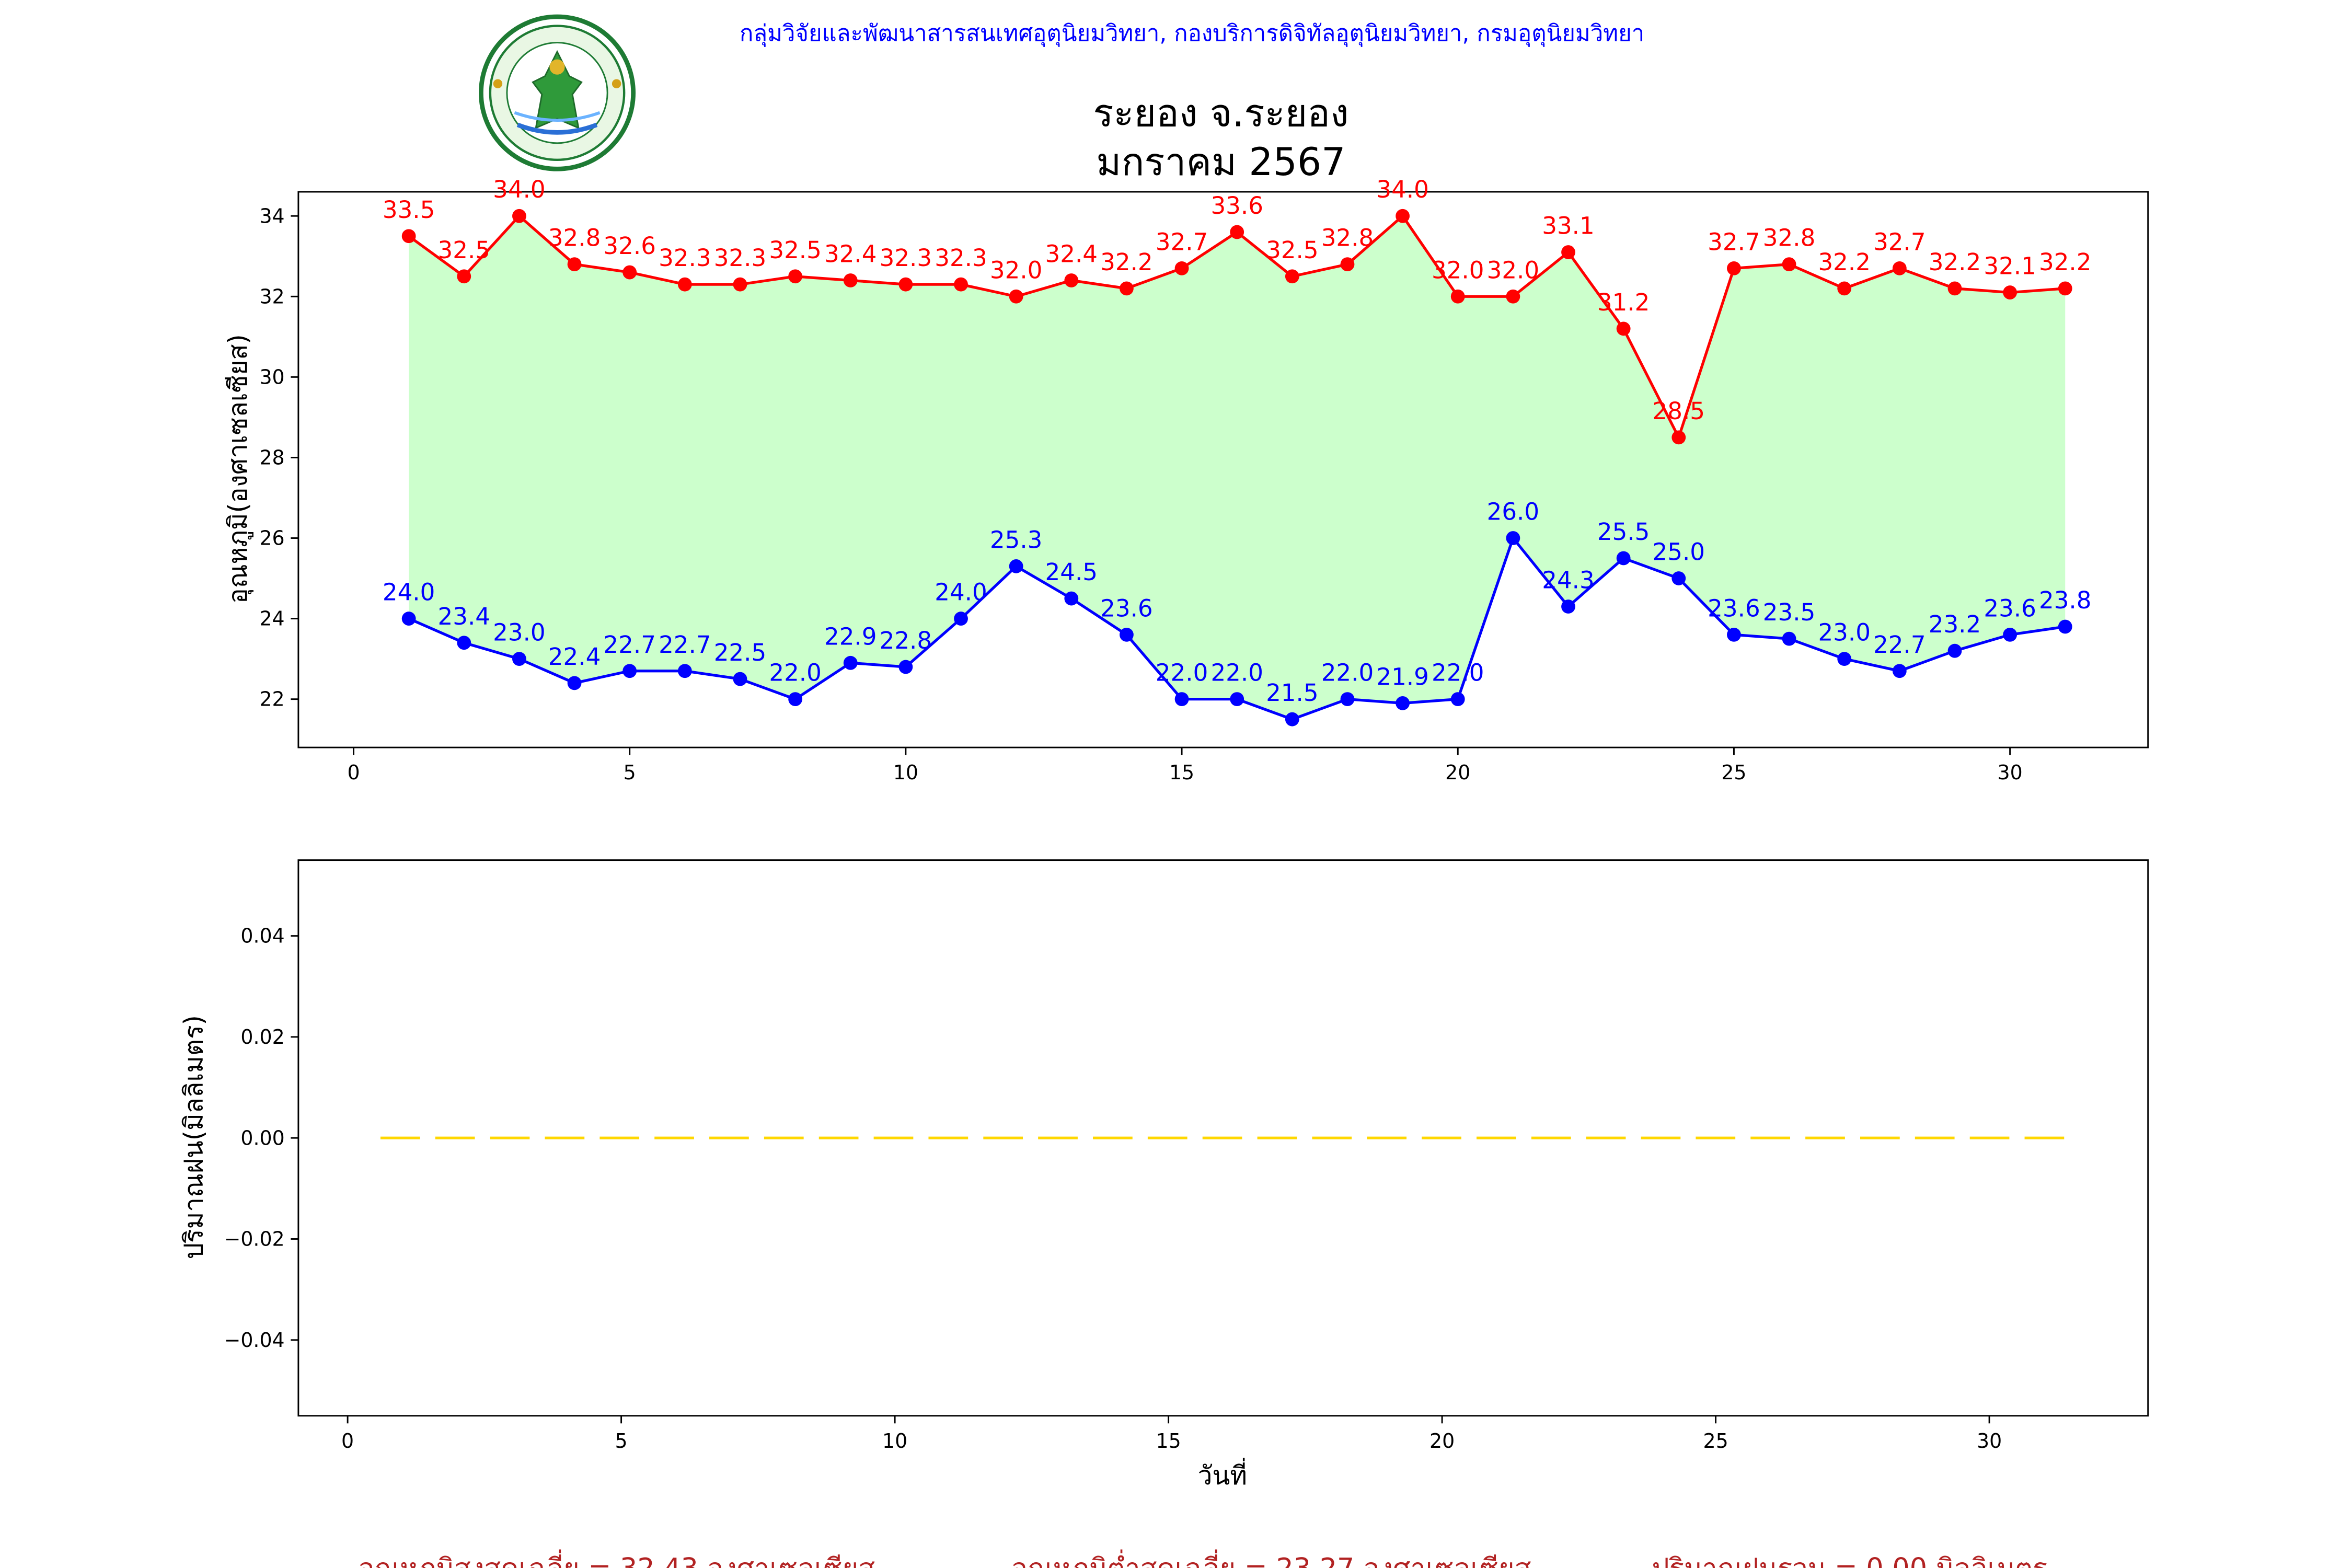  Describe the element at coordinates (1292, 693) in the screenshot. I see `min-temperature-value-label: 21.5` at that location.